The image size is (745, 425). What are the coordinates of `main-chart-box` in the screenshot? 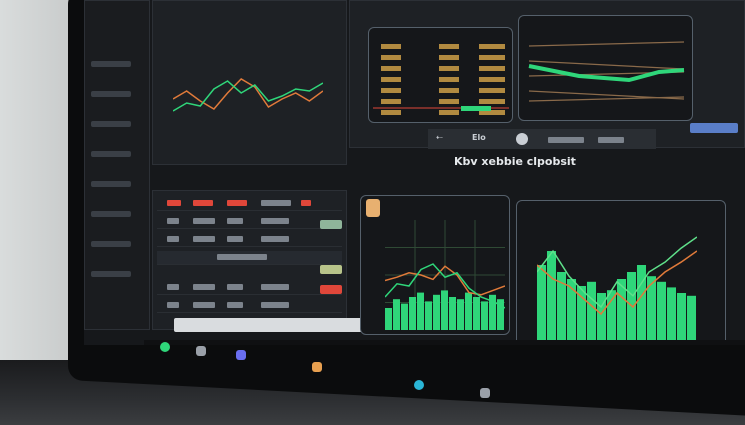 It's located at (621, 272).